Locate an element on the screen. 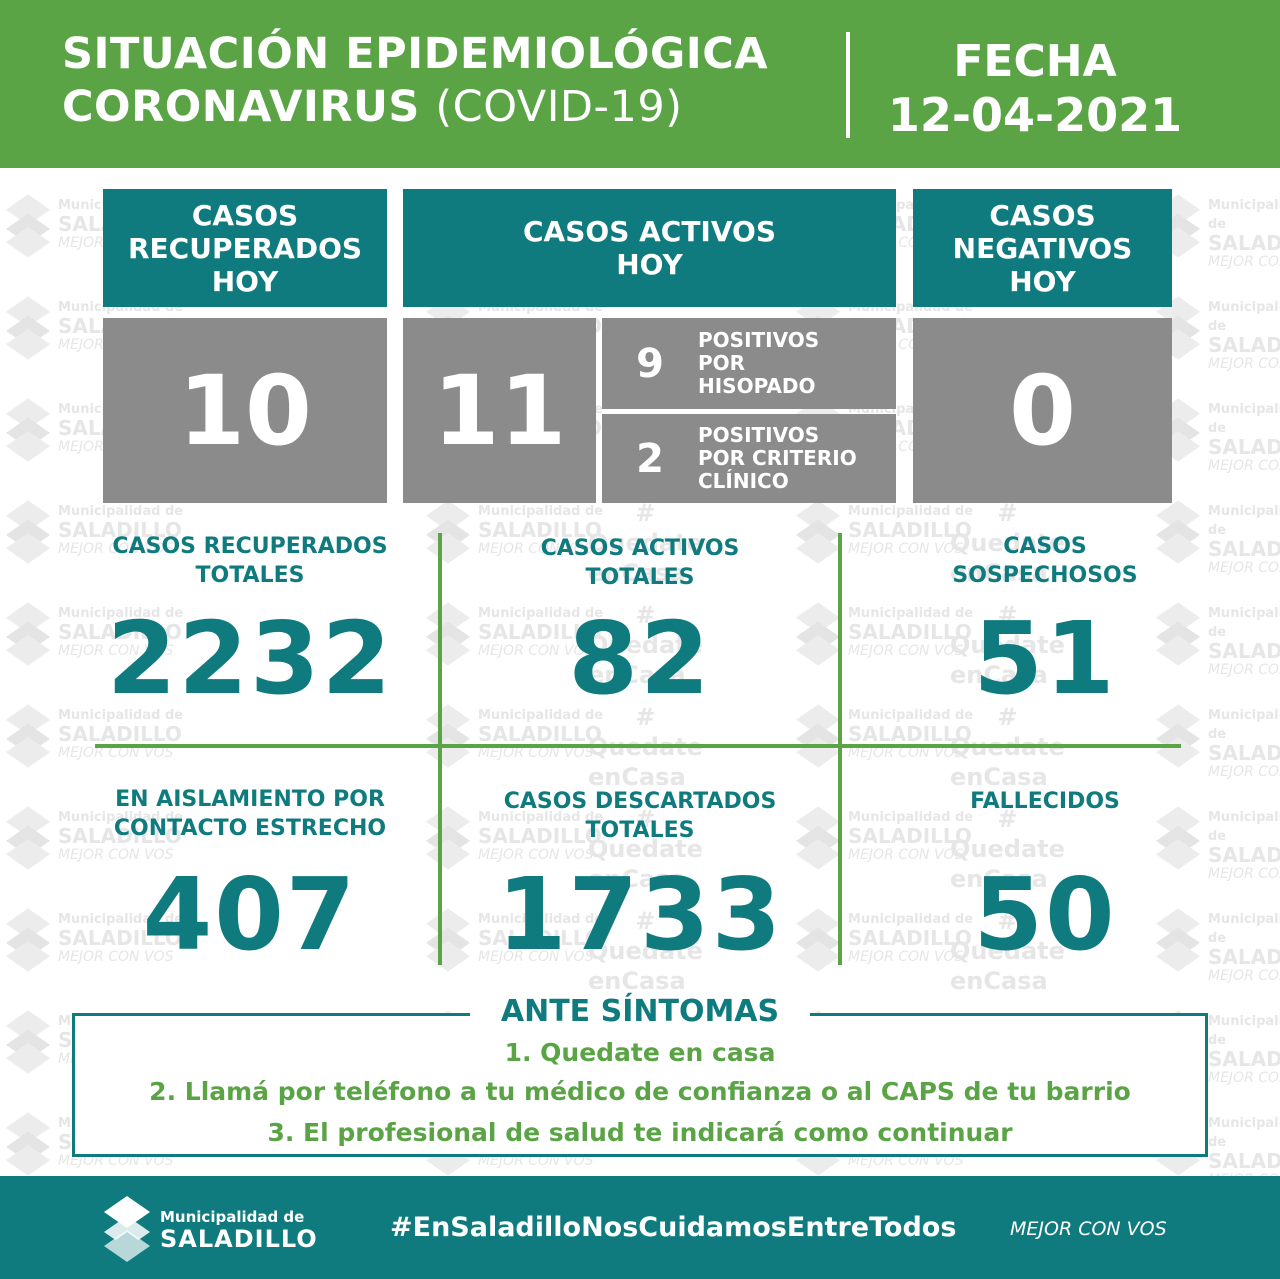 This screenshot has width=1280, height=1279. saladillo-logo-icon is located at coordinates (127, 1229).